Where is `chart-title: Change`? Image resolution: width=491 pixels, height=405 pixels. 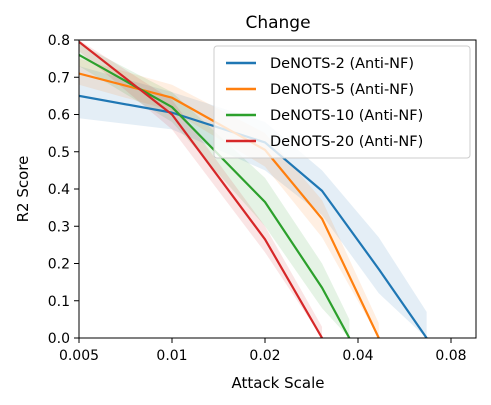
chart-title: Change is located at coordinates (277, 23).